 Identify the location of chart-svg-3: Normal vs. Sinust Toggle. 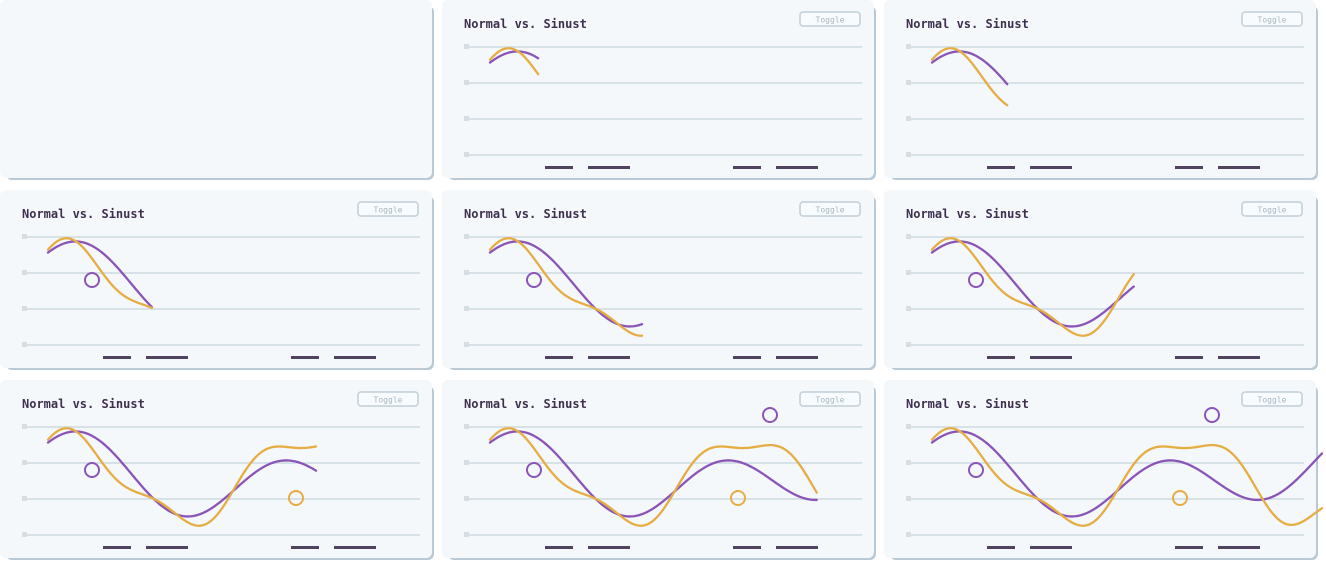
(1101, 90).